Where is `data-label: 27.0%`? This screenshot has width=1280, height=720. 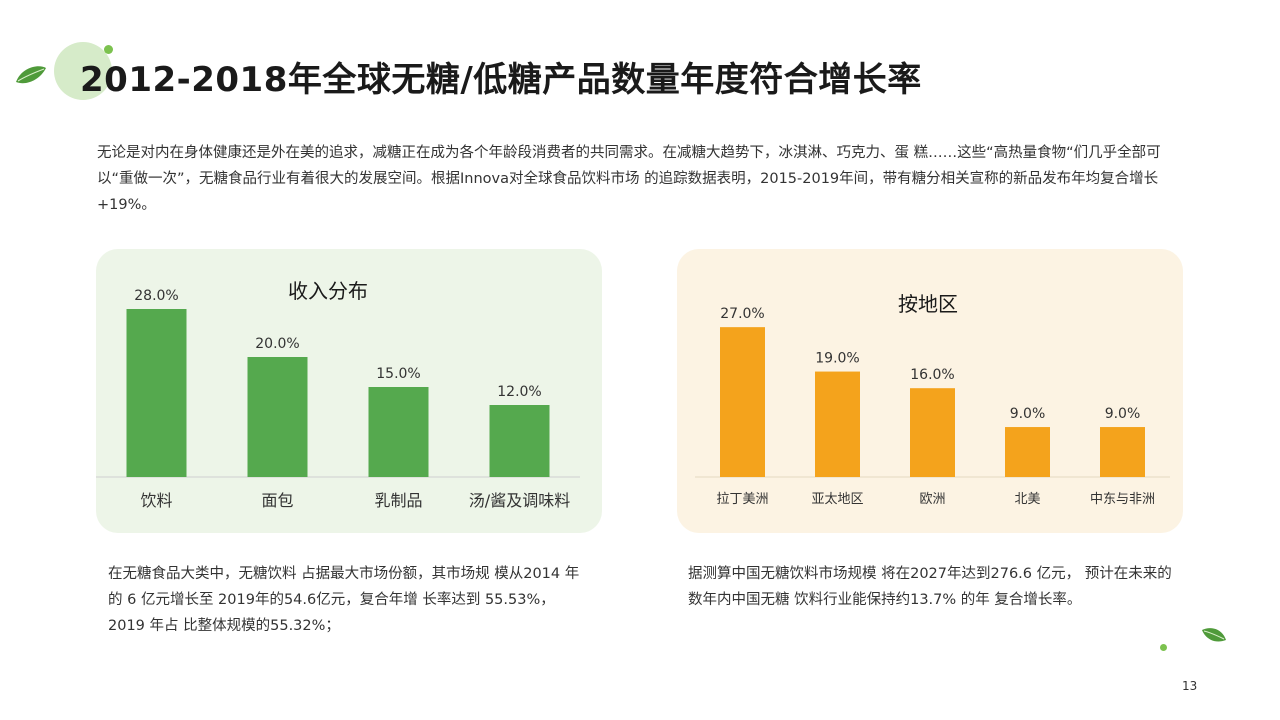
data-label: 27.0% is located at coordinates (742, 314).